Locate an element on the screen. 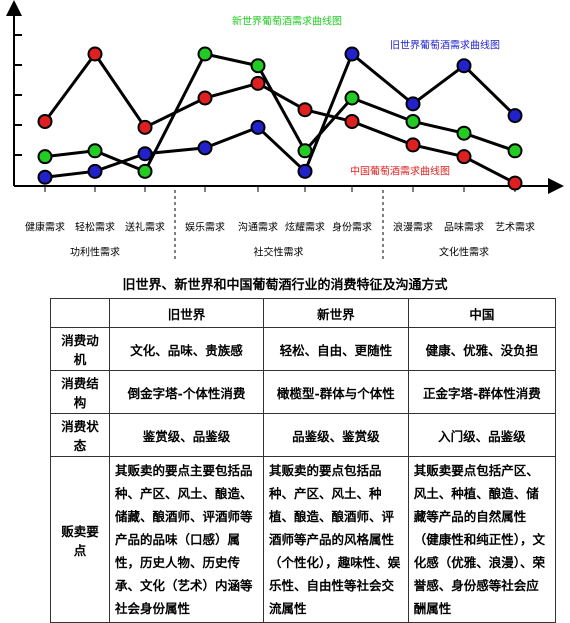 This screenshot has height=623, width=570. table-row: 消费动机 文化、品味、贵族感 轻松、自由、更随性 健康、优雅、没负担 is located at coordinates (303, 349).